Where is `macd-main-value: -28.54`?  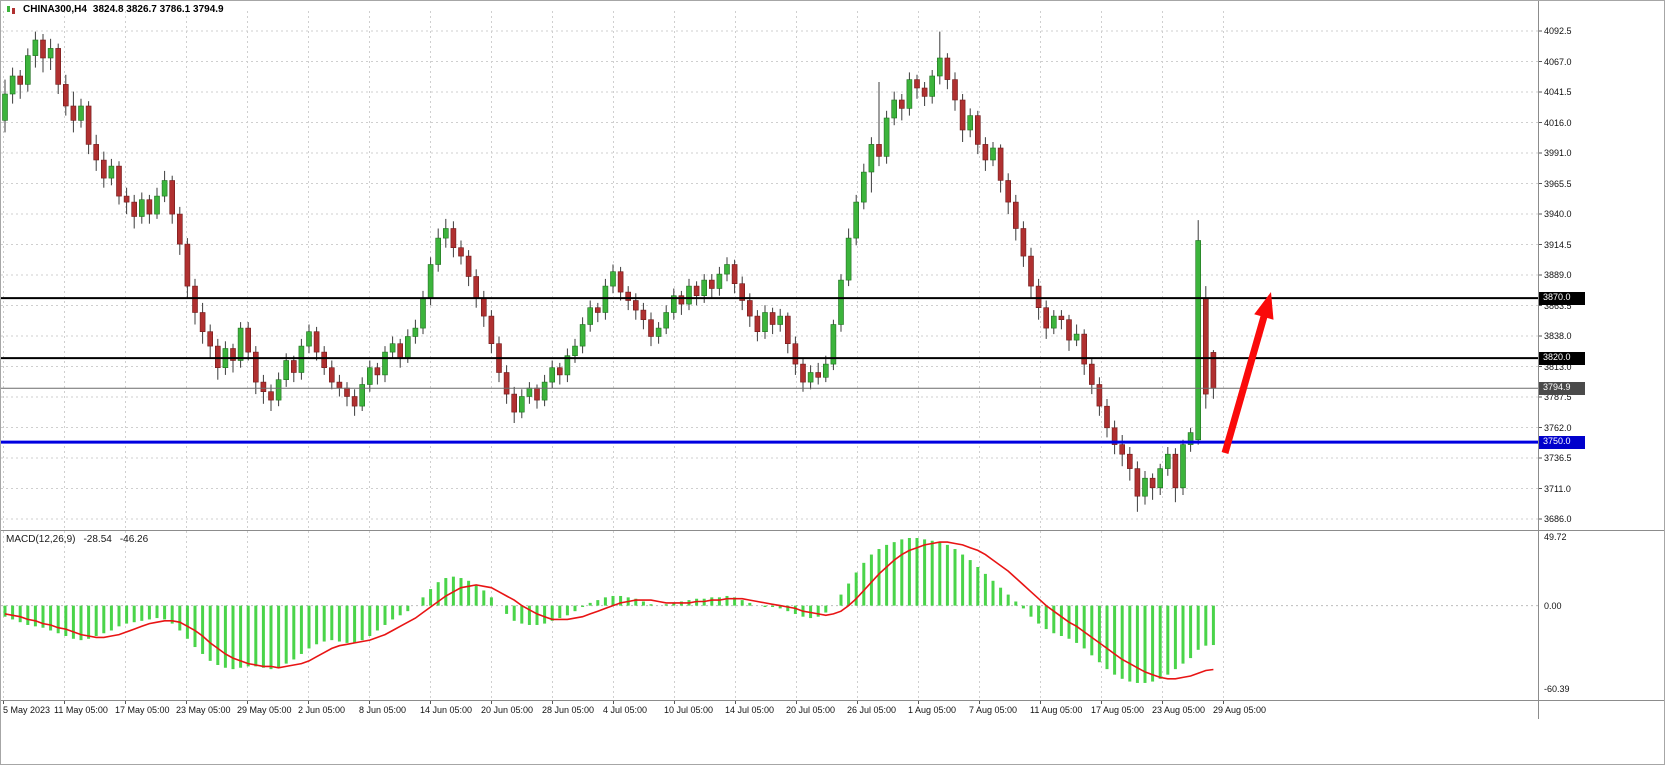 macd-main-value: -28.54 is located at coordinates (97, 539).